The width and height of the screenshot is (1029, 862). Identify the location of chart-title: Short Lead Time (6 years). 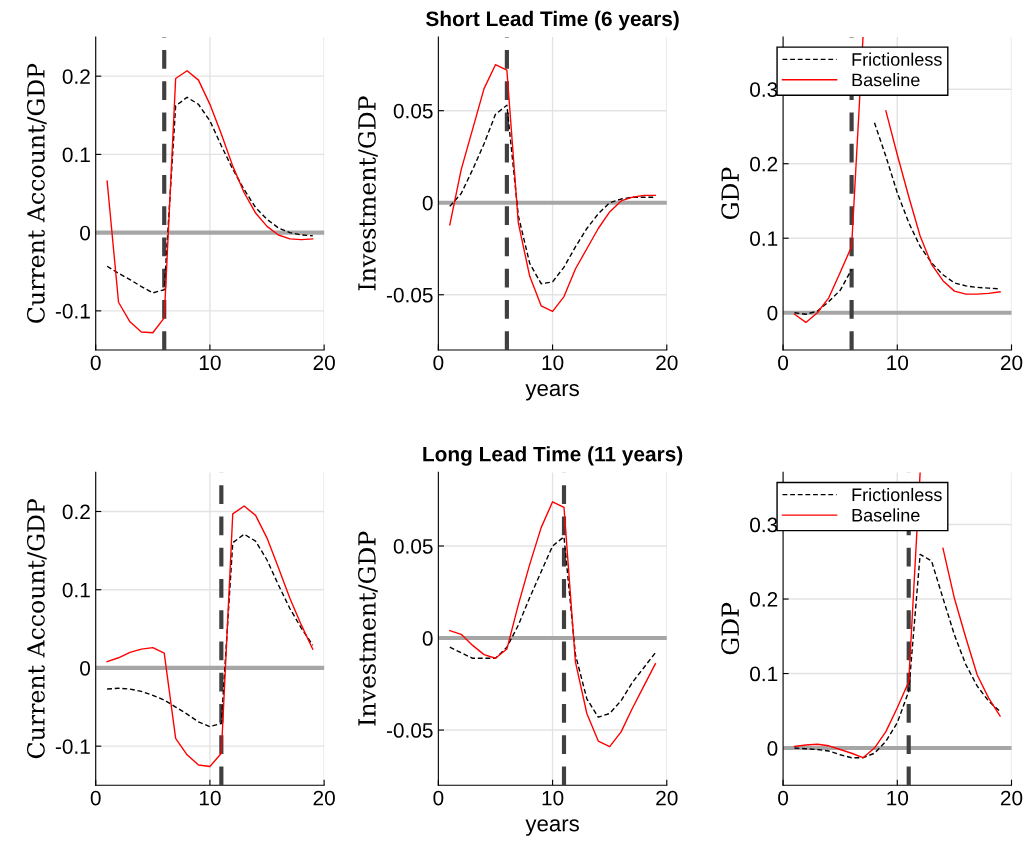
(552, 20).